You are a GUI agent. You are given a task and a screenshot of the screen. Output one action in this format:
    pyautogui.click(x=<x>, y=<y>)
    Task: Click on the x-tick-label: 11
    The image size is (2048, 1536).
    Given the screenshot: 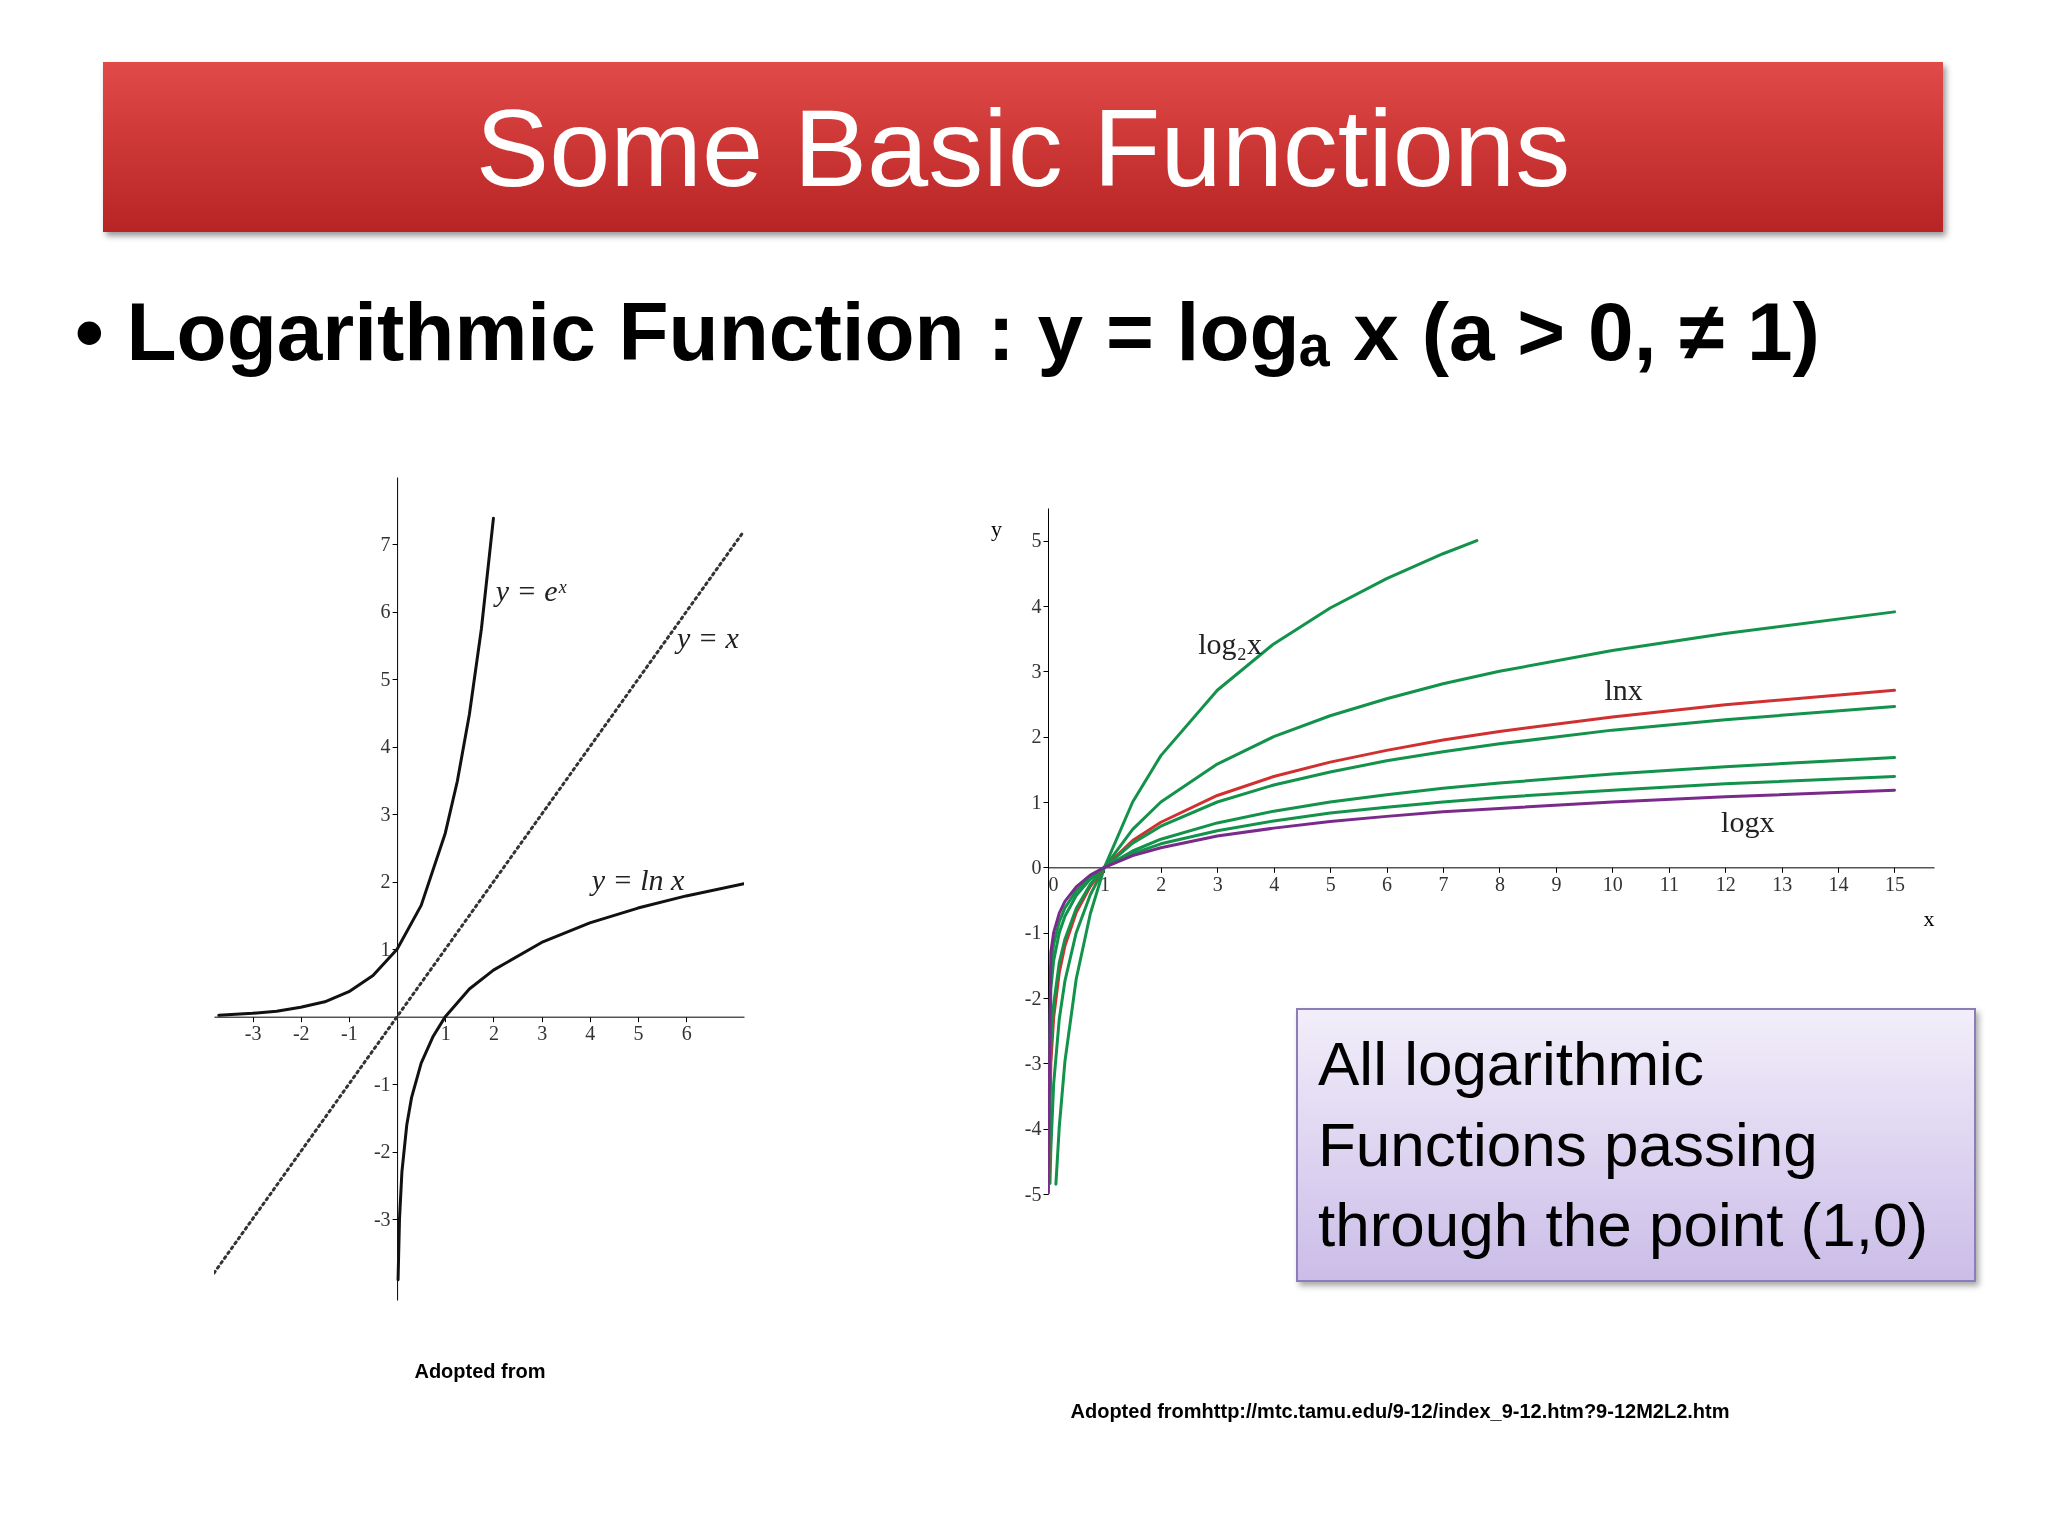 What is the action you would take?
    pyautogui.click(x=1669, y=883)
    